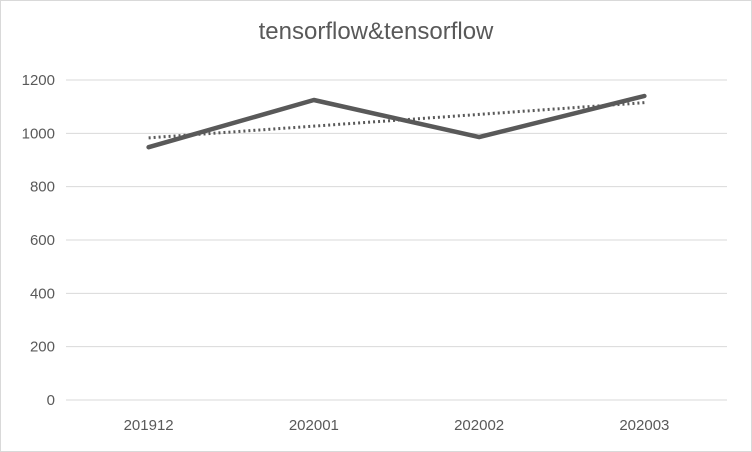  I want to click on chart-title: tensorflow&tensorflow, so click(376, 31).